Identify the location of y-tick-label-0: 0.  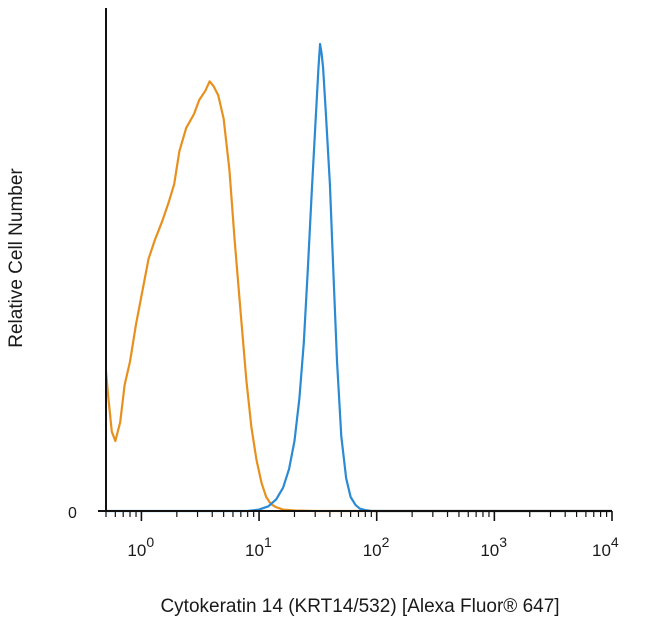
(72, 513).